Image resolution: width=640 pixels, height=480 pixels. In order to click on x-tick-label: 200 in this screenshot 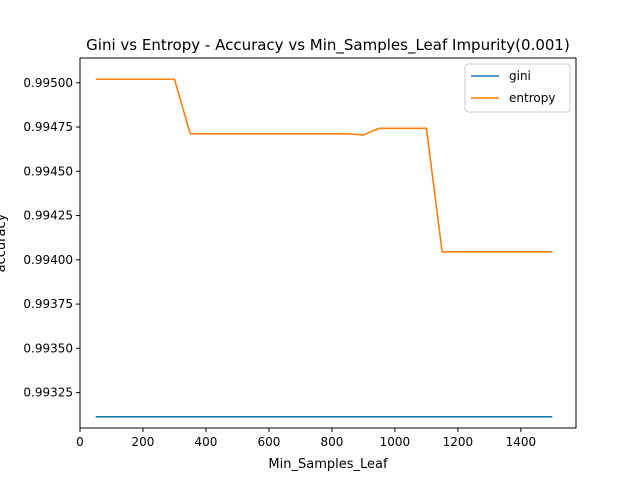, I will do `click(143, 442)`.